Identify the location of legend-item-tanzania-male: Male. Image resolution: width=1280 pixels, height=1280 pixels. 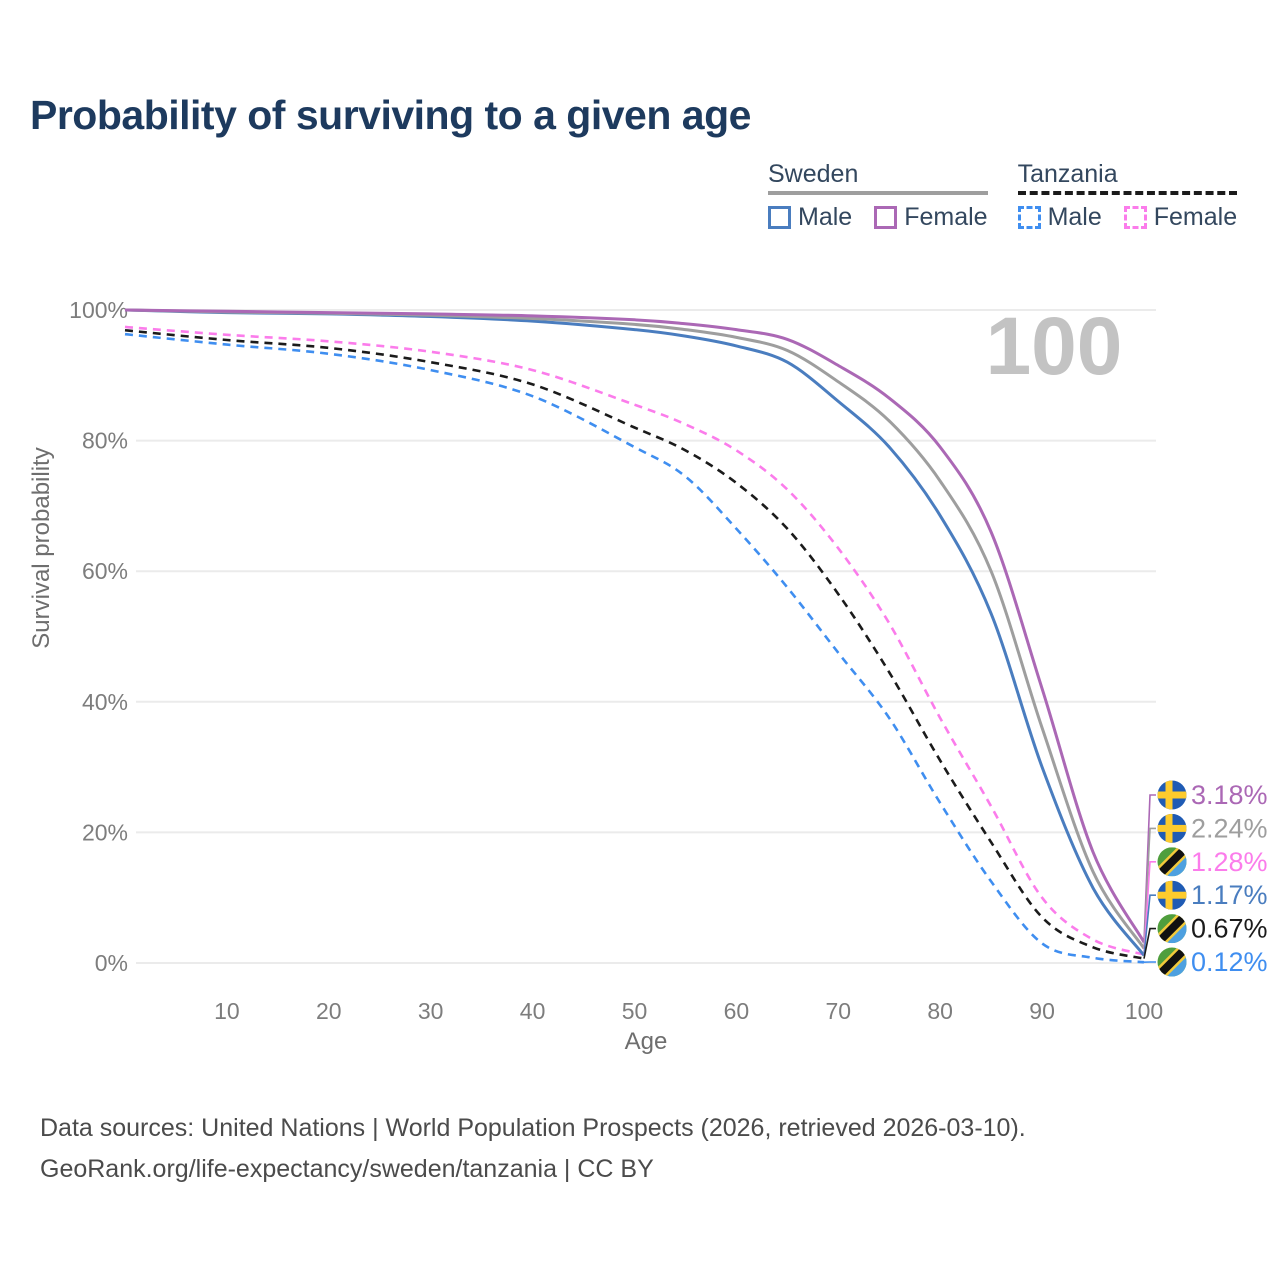
(1059, 217).